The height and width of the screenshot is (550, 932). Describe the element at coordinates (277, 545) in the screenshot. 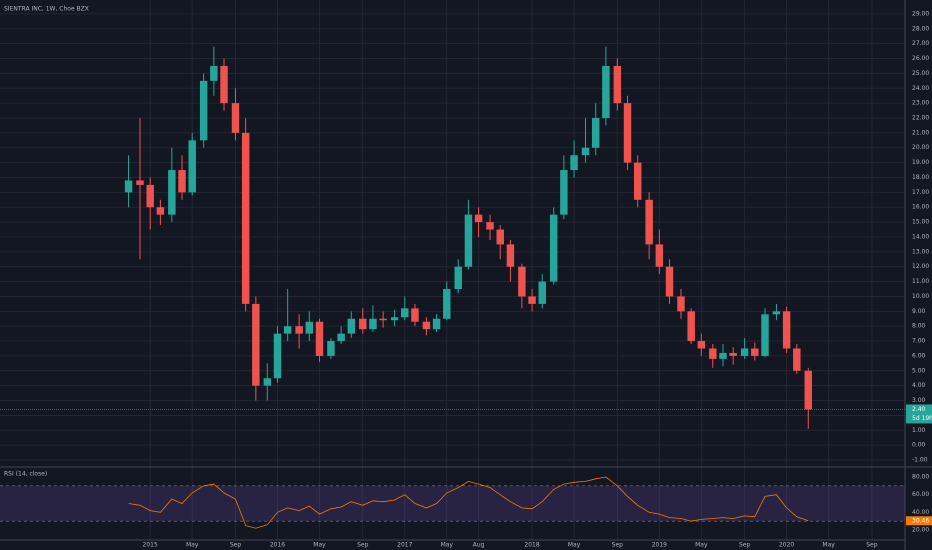

I see `x-tick-label: 2016` at that location.